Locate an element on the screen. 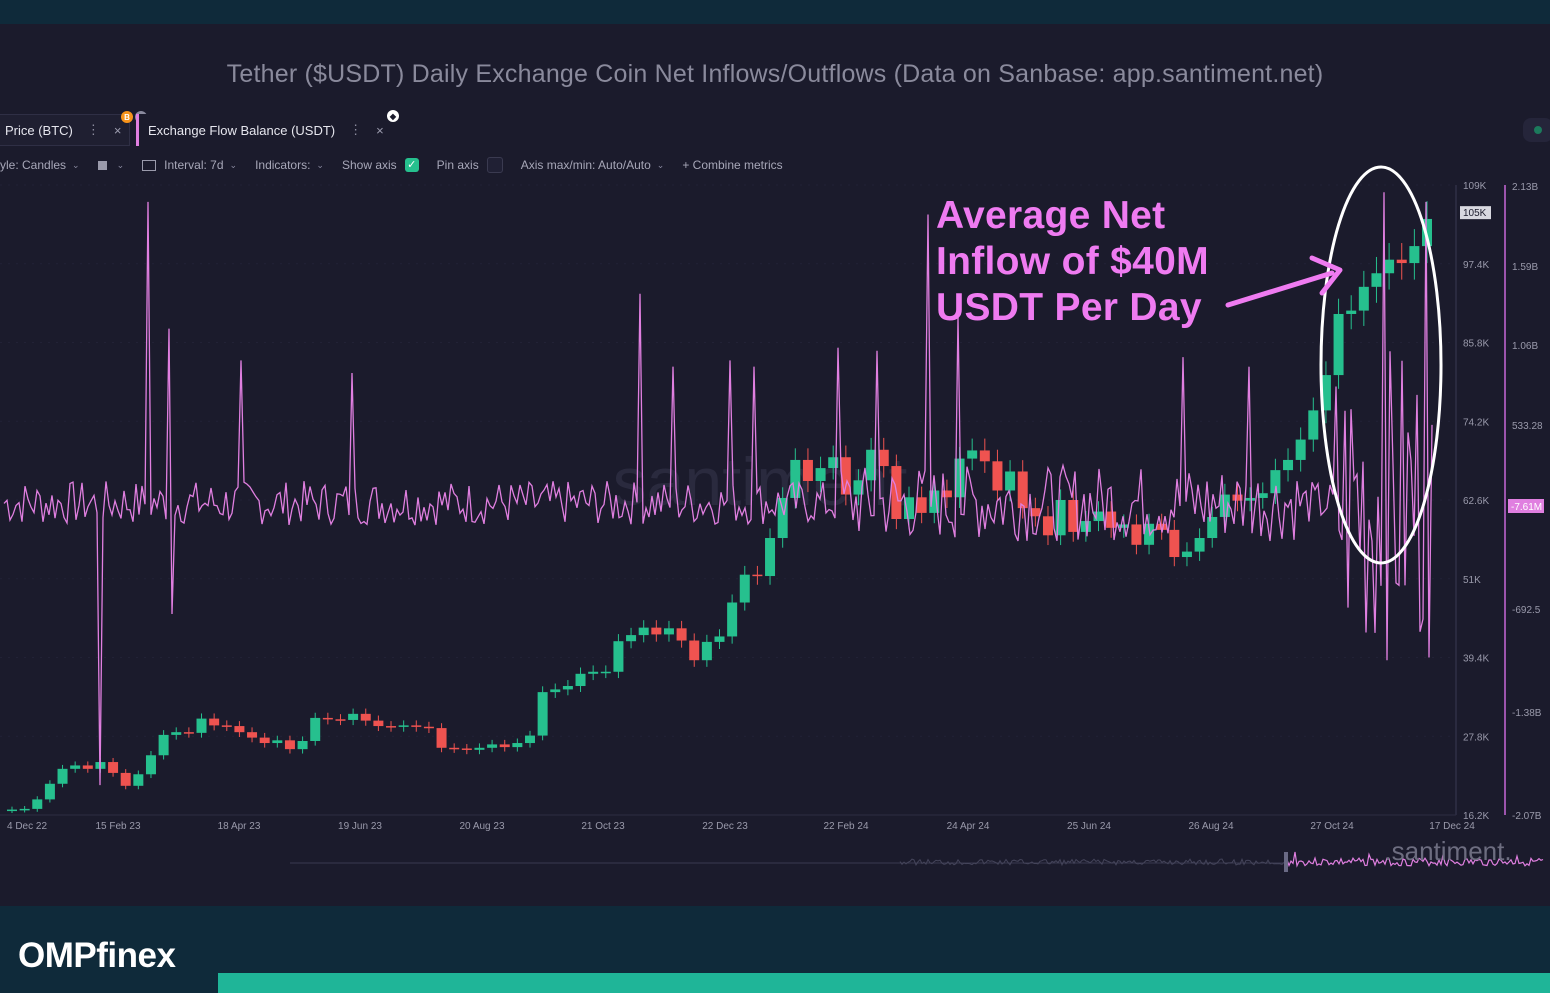 This screenshot has height=993, width=1550. x-tick-label: 22 Feb 24 is located at coordinates (845, 826).